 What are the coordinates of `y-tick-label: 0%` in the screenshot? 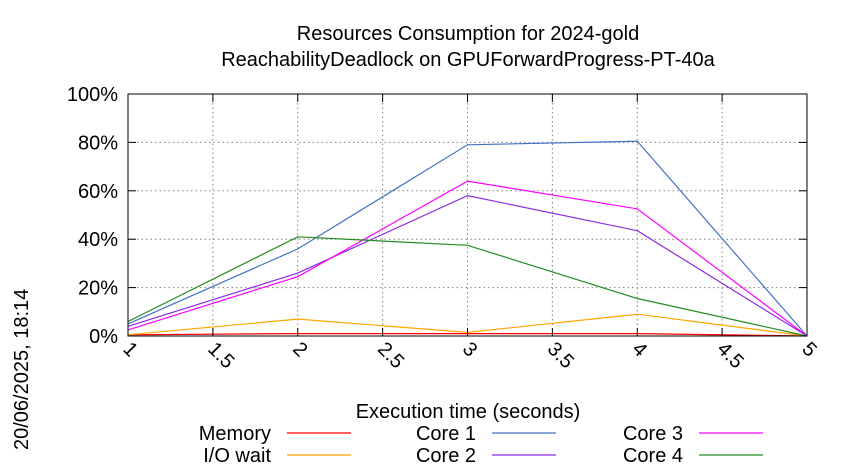 It's located at (103, 337).